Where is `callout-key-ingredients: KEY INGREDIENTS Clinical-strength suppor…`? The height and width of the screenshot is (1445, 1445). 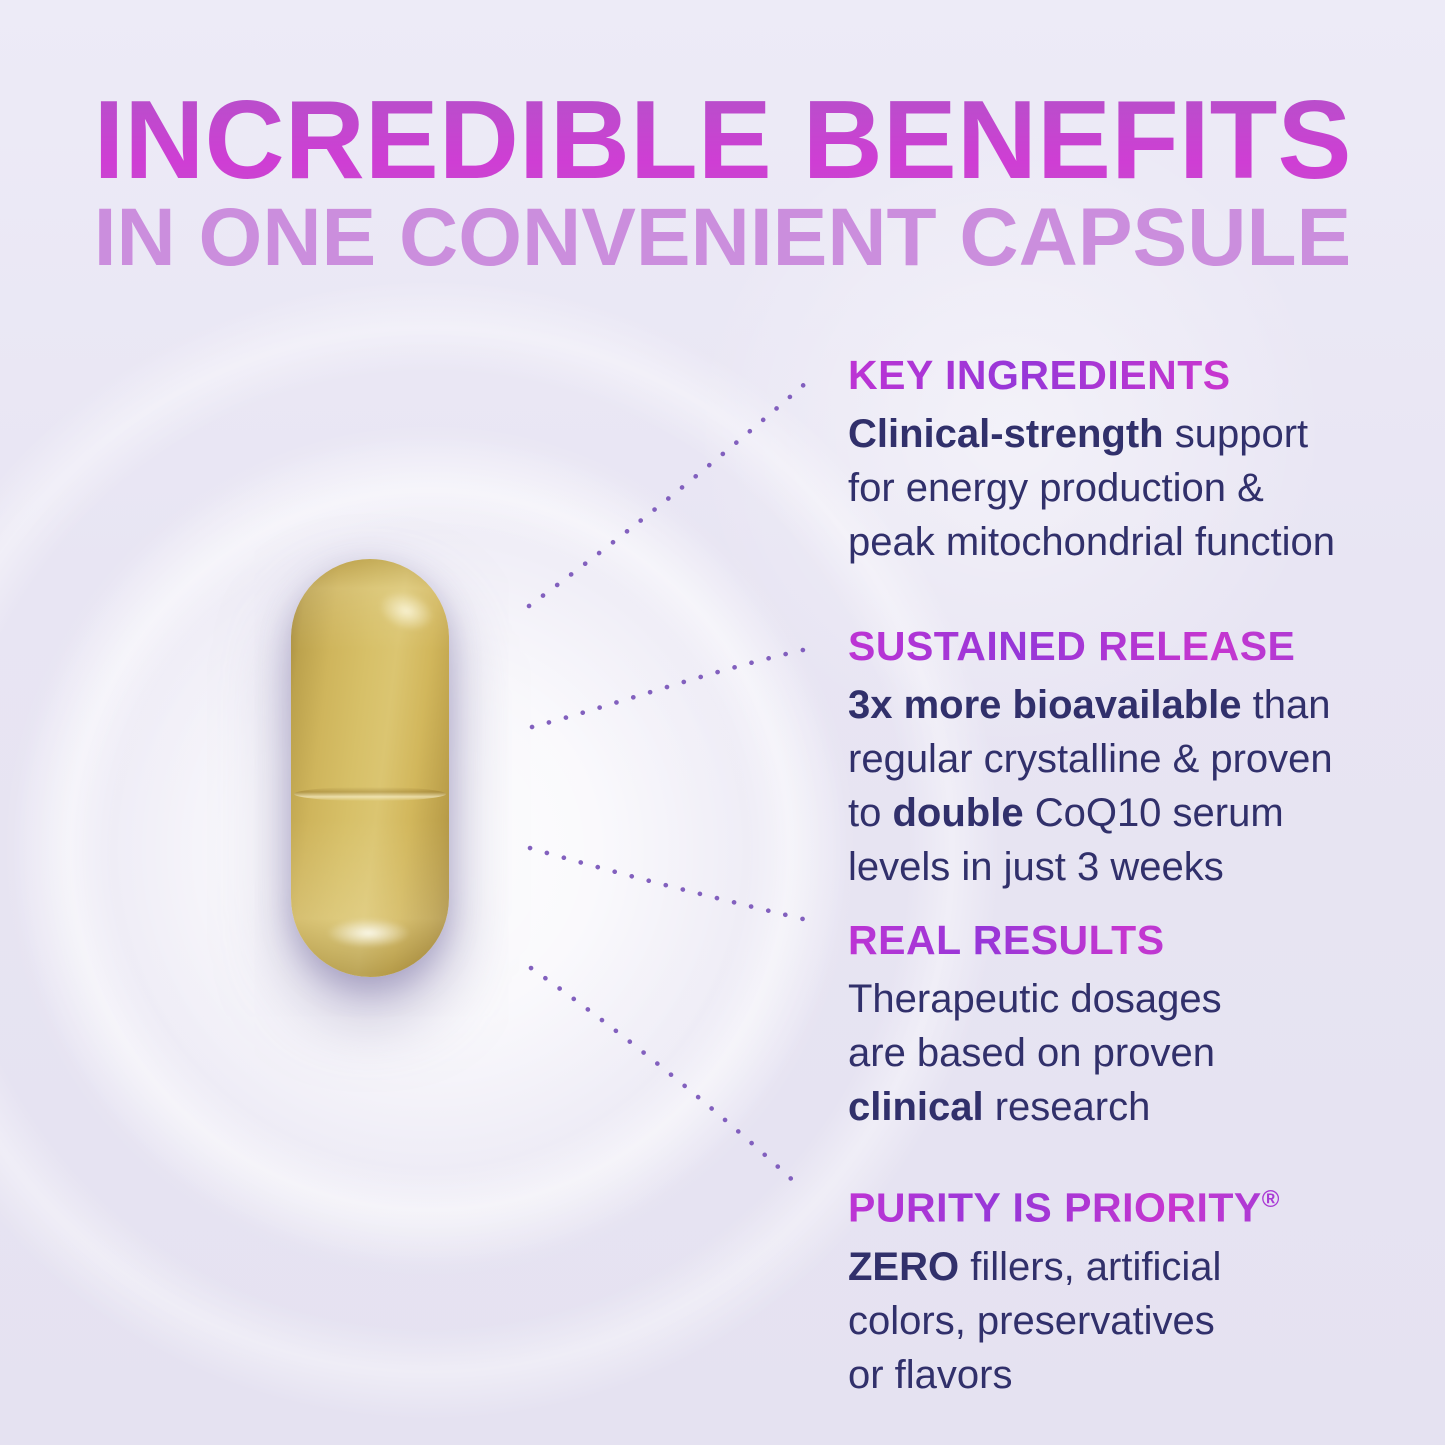
callout-key-ingredients: KEY INGREDIENTS Clinical-strength suppor… is located at coordinates (1091, 460).